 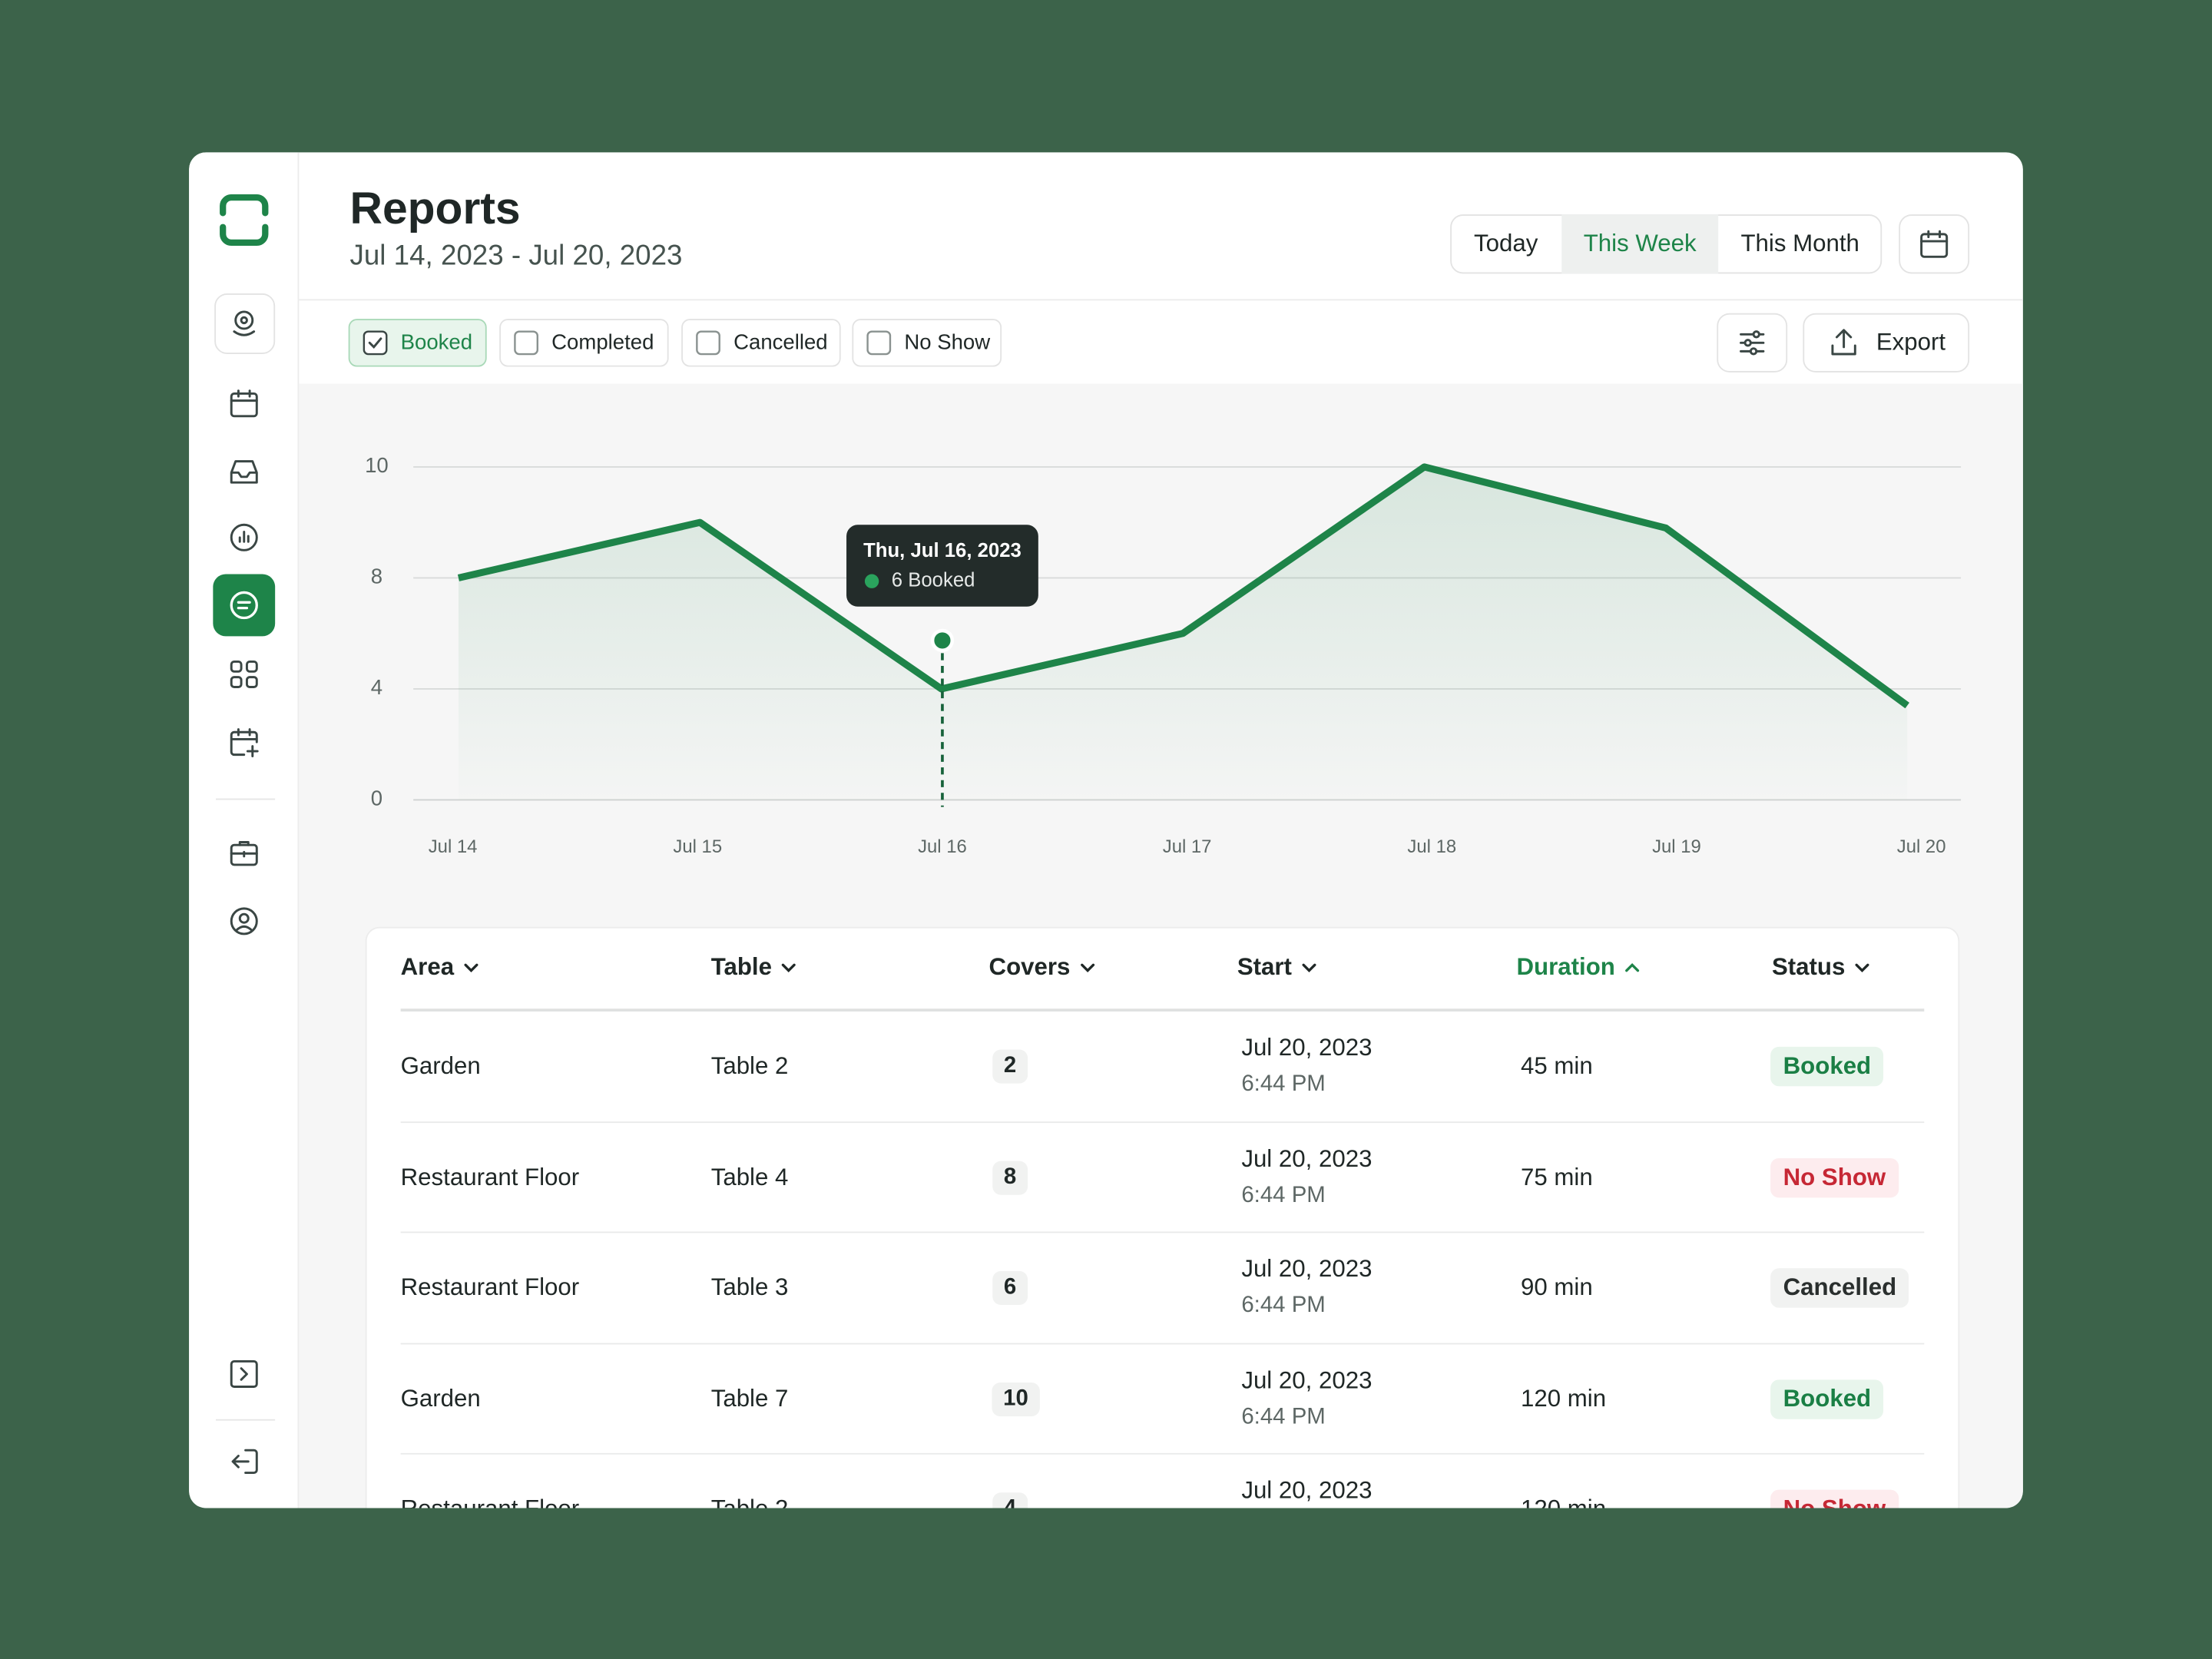 I want to click on hover-dot, so click(x=943, y=641).